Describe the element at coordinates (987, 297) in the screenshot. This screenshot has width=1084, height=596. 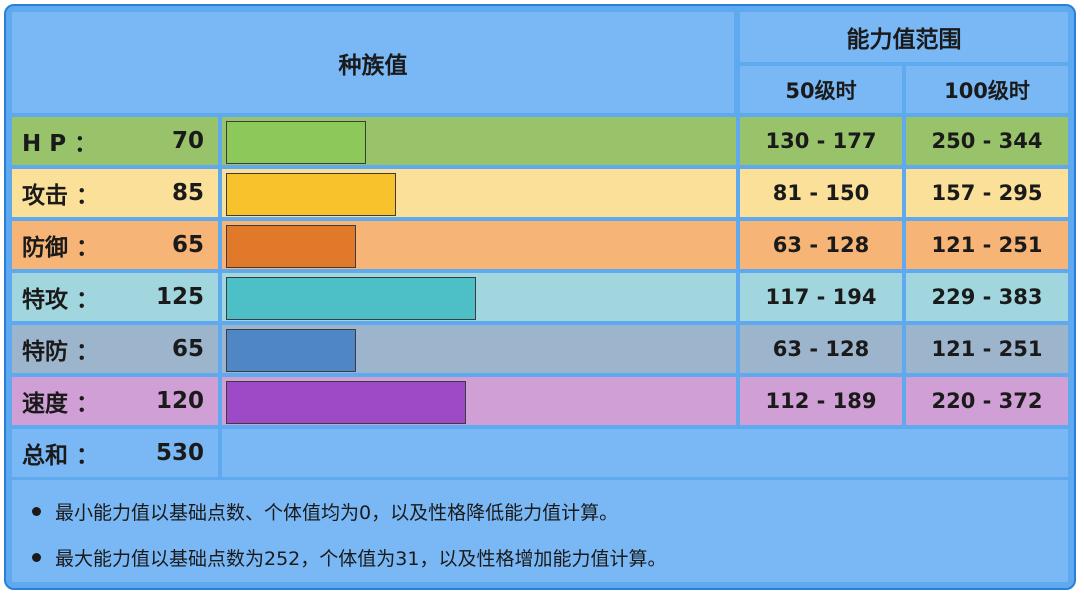
I see `range-lv100-cell: 229 - 383` at that location.